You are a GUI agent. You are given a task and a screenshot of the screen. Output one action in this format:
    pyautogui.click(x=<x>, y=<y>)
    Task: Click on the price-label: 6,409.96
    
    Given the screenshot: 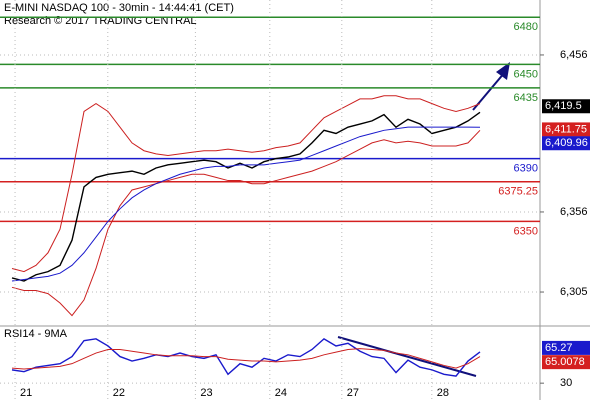 What is the action you would take?
    pyautogui.click(x=566, y=143)
    